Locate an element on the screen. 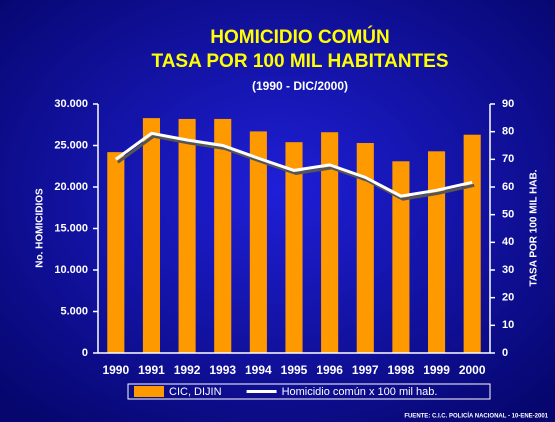 The height and width of the screenshot is (422, 555). y2-tick-label: 0 is located at coordinates (505, 353).